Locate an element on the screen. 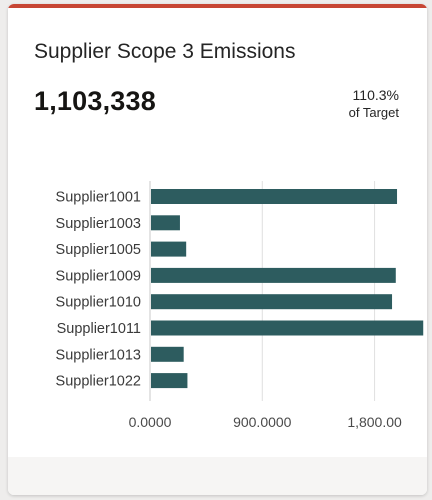  category-label: Supplier1022 is located at coordinates (98, 382).